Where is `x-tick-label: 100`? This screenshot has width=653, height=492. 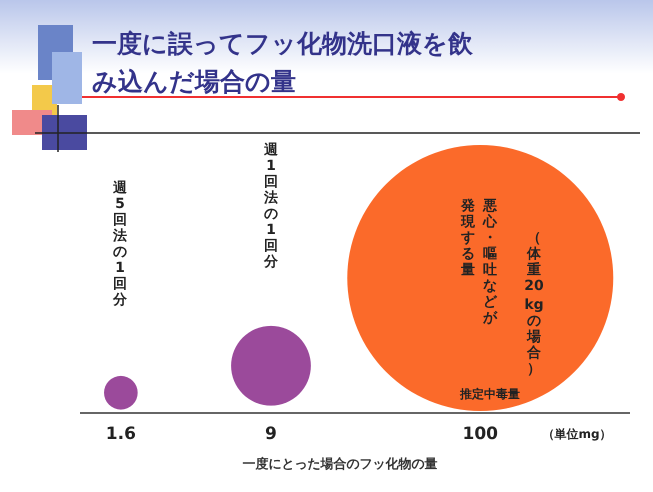 x-tick-label: 100 is located at coordinates (480, 434).